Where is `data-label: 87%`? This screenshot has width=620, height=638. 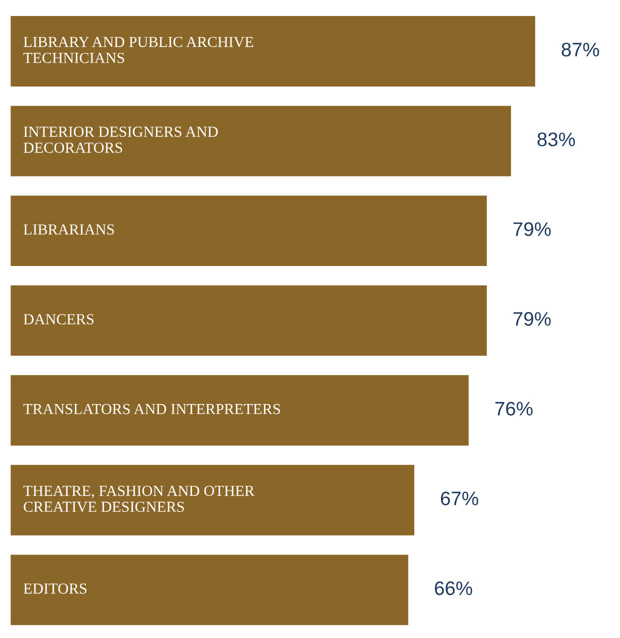
data-label: 87% is located at coordinates (581, 49).